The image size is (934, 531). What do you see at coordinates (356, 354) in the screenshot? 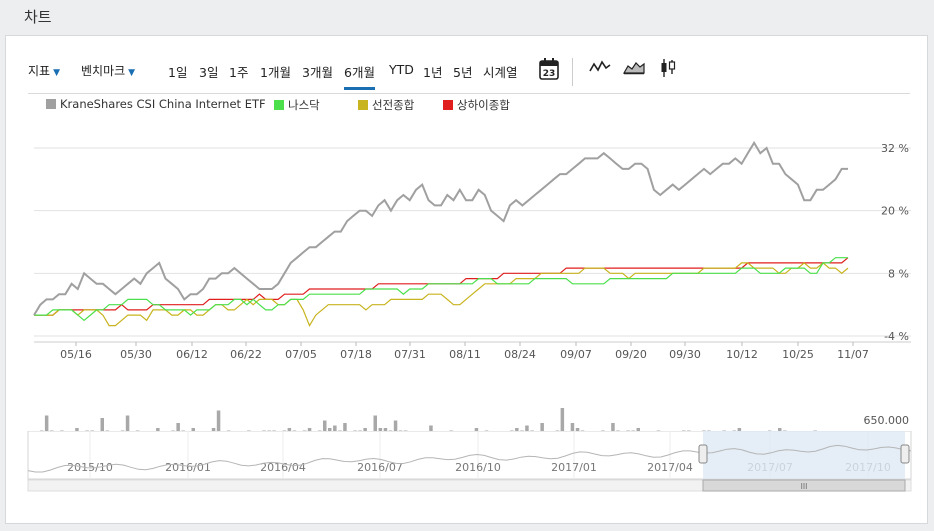
I see `x-tick-label: 07/18` at bounding box center [356, 354].